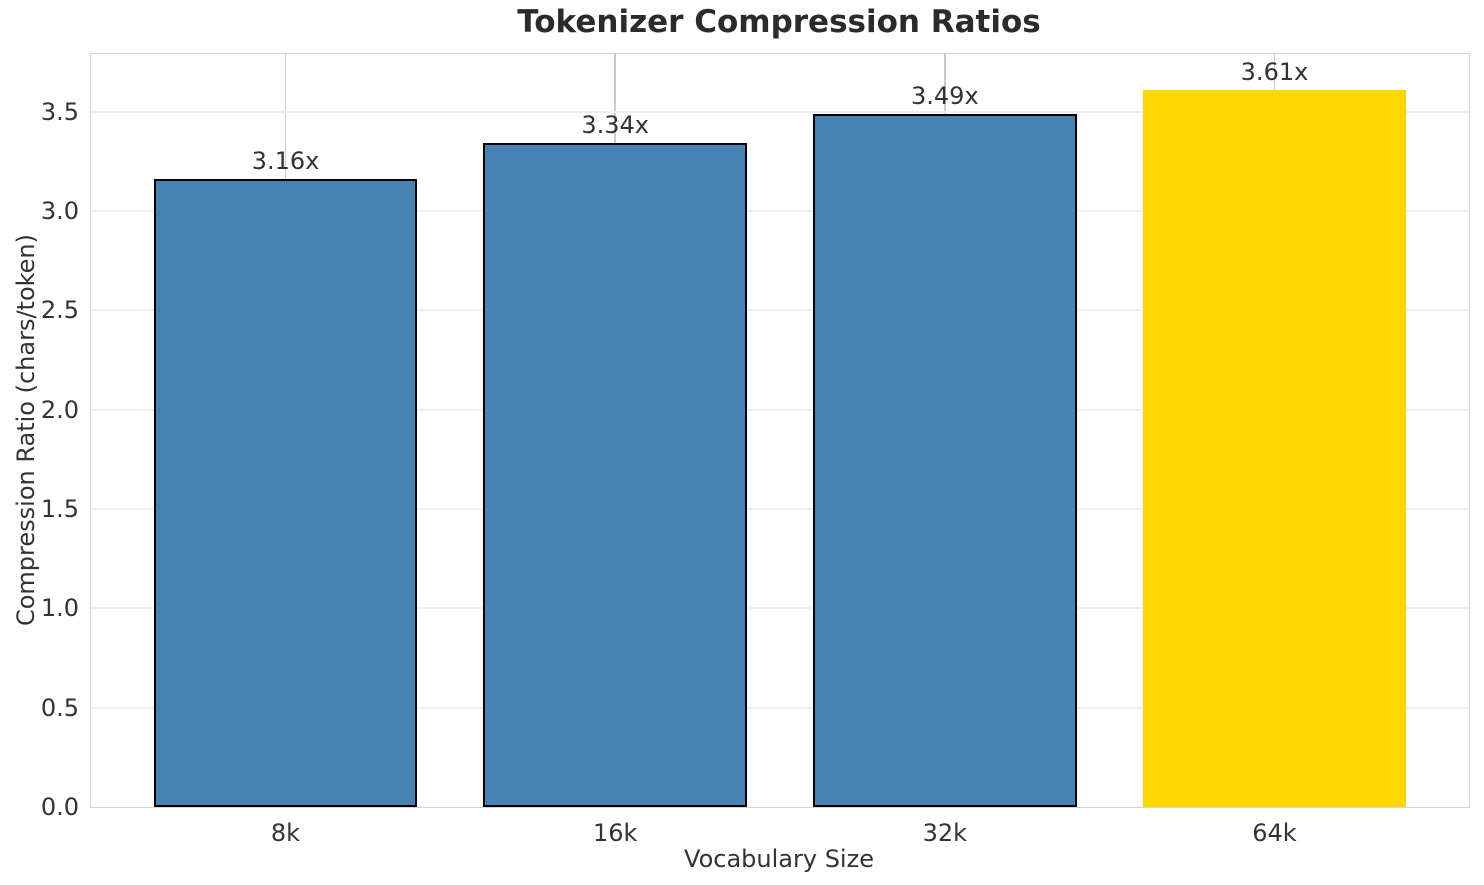 This screenshot has height=885, width=1484. Describe the element at coordinates (59, 807) in the screenshot. I see `y-tick-label: 0.0` at that location.